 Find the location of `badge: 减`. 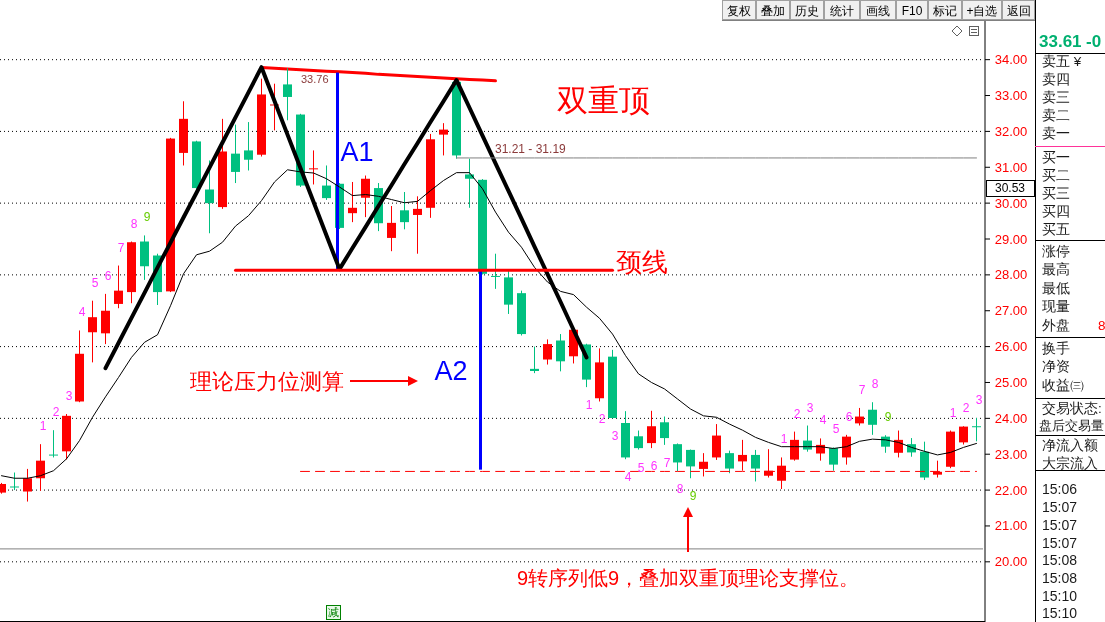

badge: 减 is located at coordinates (333, 612).